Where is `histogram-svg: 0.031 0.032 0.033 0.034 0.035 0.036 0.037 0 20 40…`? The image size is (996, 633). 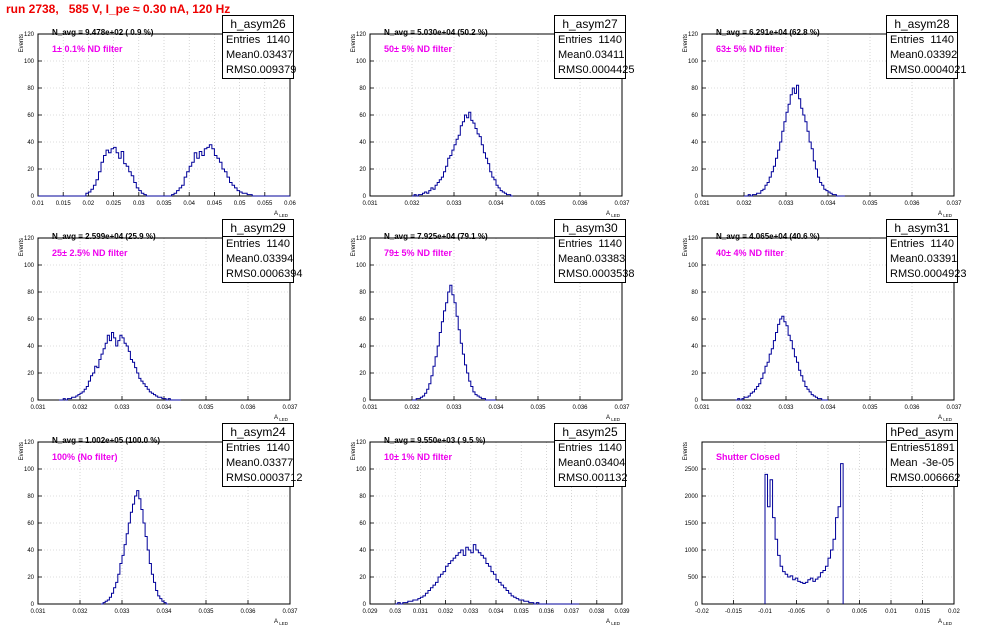 histogram-svg: 0.031 0.032 0.033 0.034 0.035 0.036 0.037 0 20 40… is located at coordinates (490, 125).